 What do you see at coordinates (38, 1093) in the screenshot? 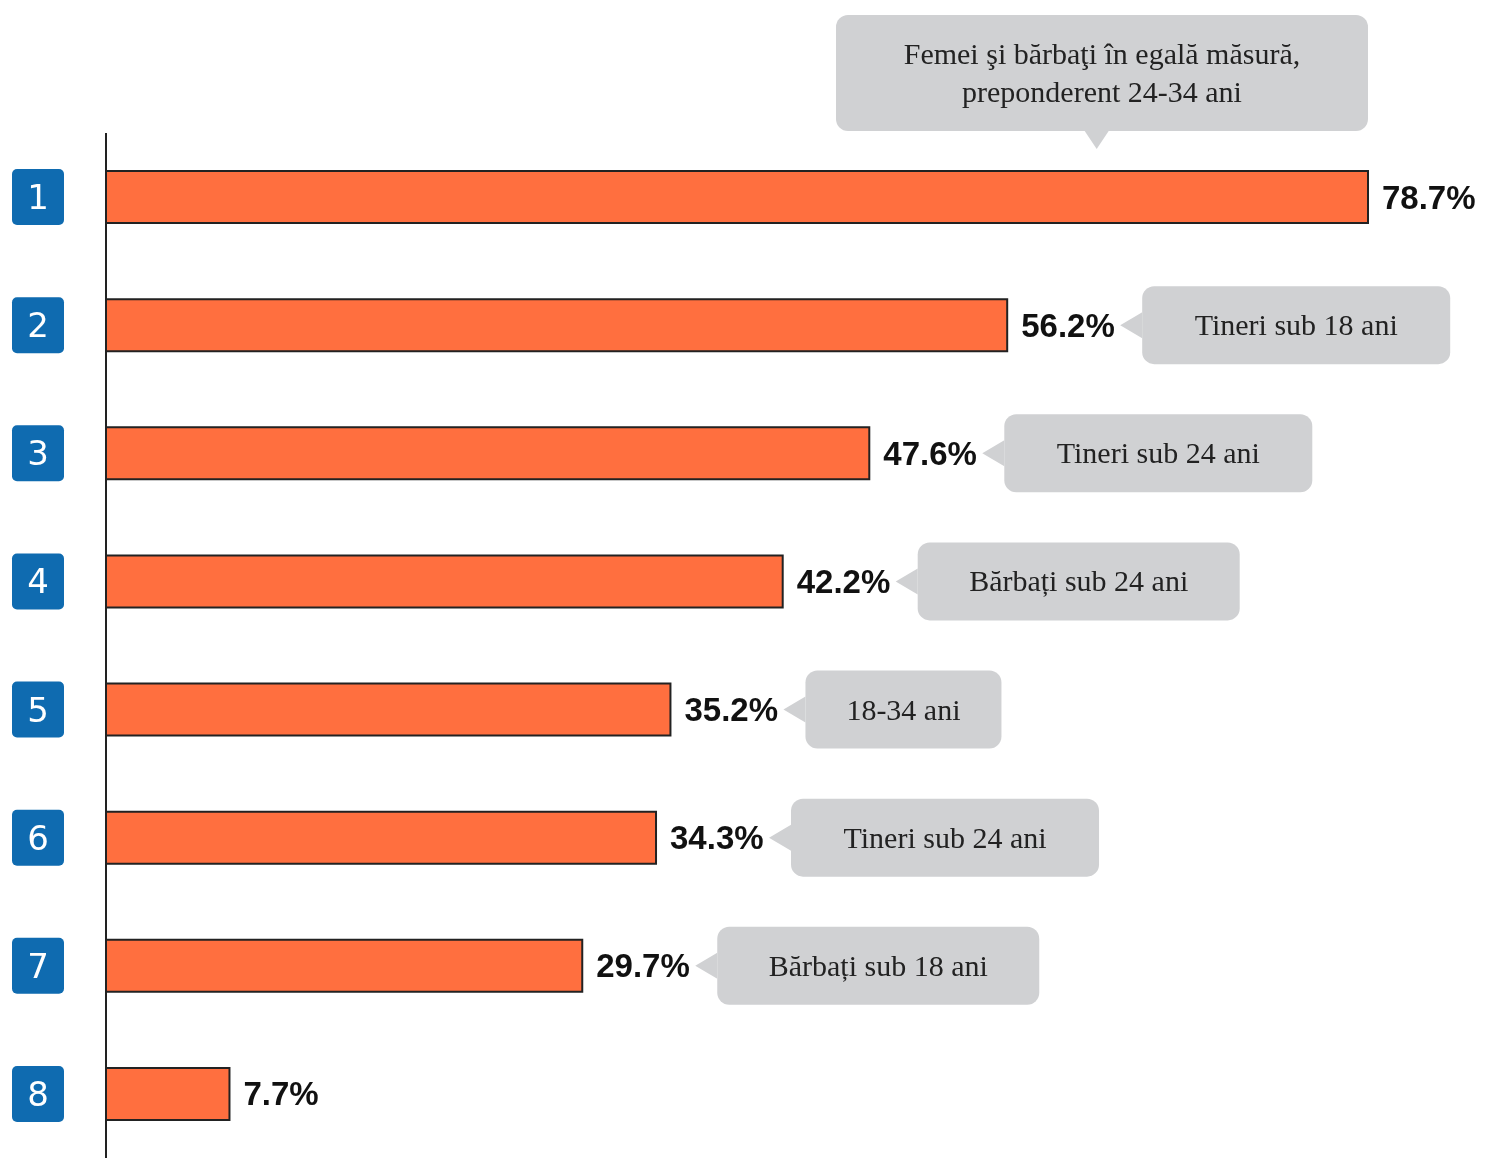
I see `y-tick-label: 8` at bounding box center [38, 1093].